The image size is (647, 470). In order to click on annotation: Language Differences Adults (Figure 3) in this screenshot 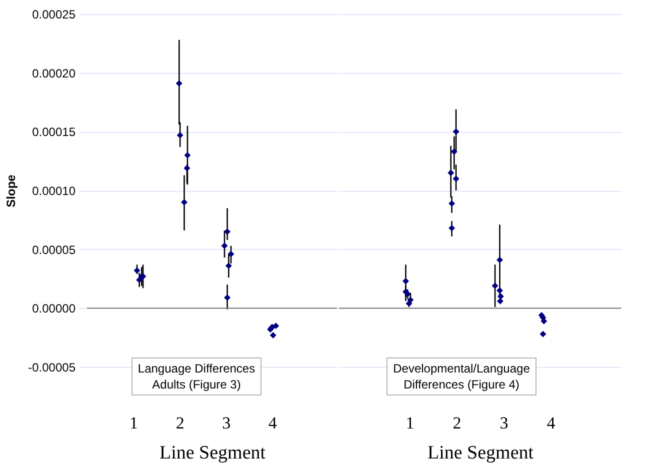, I will do `click(197, 377)`.